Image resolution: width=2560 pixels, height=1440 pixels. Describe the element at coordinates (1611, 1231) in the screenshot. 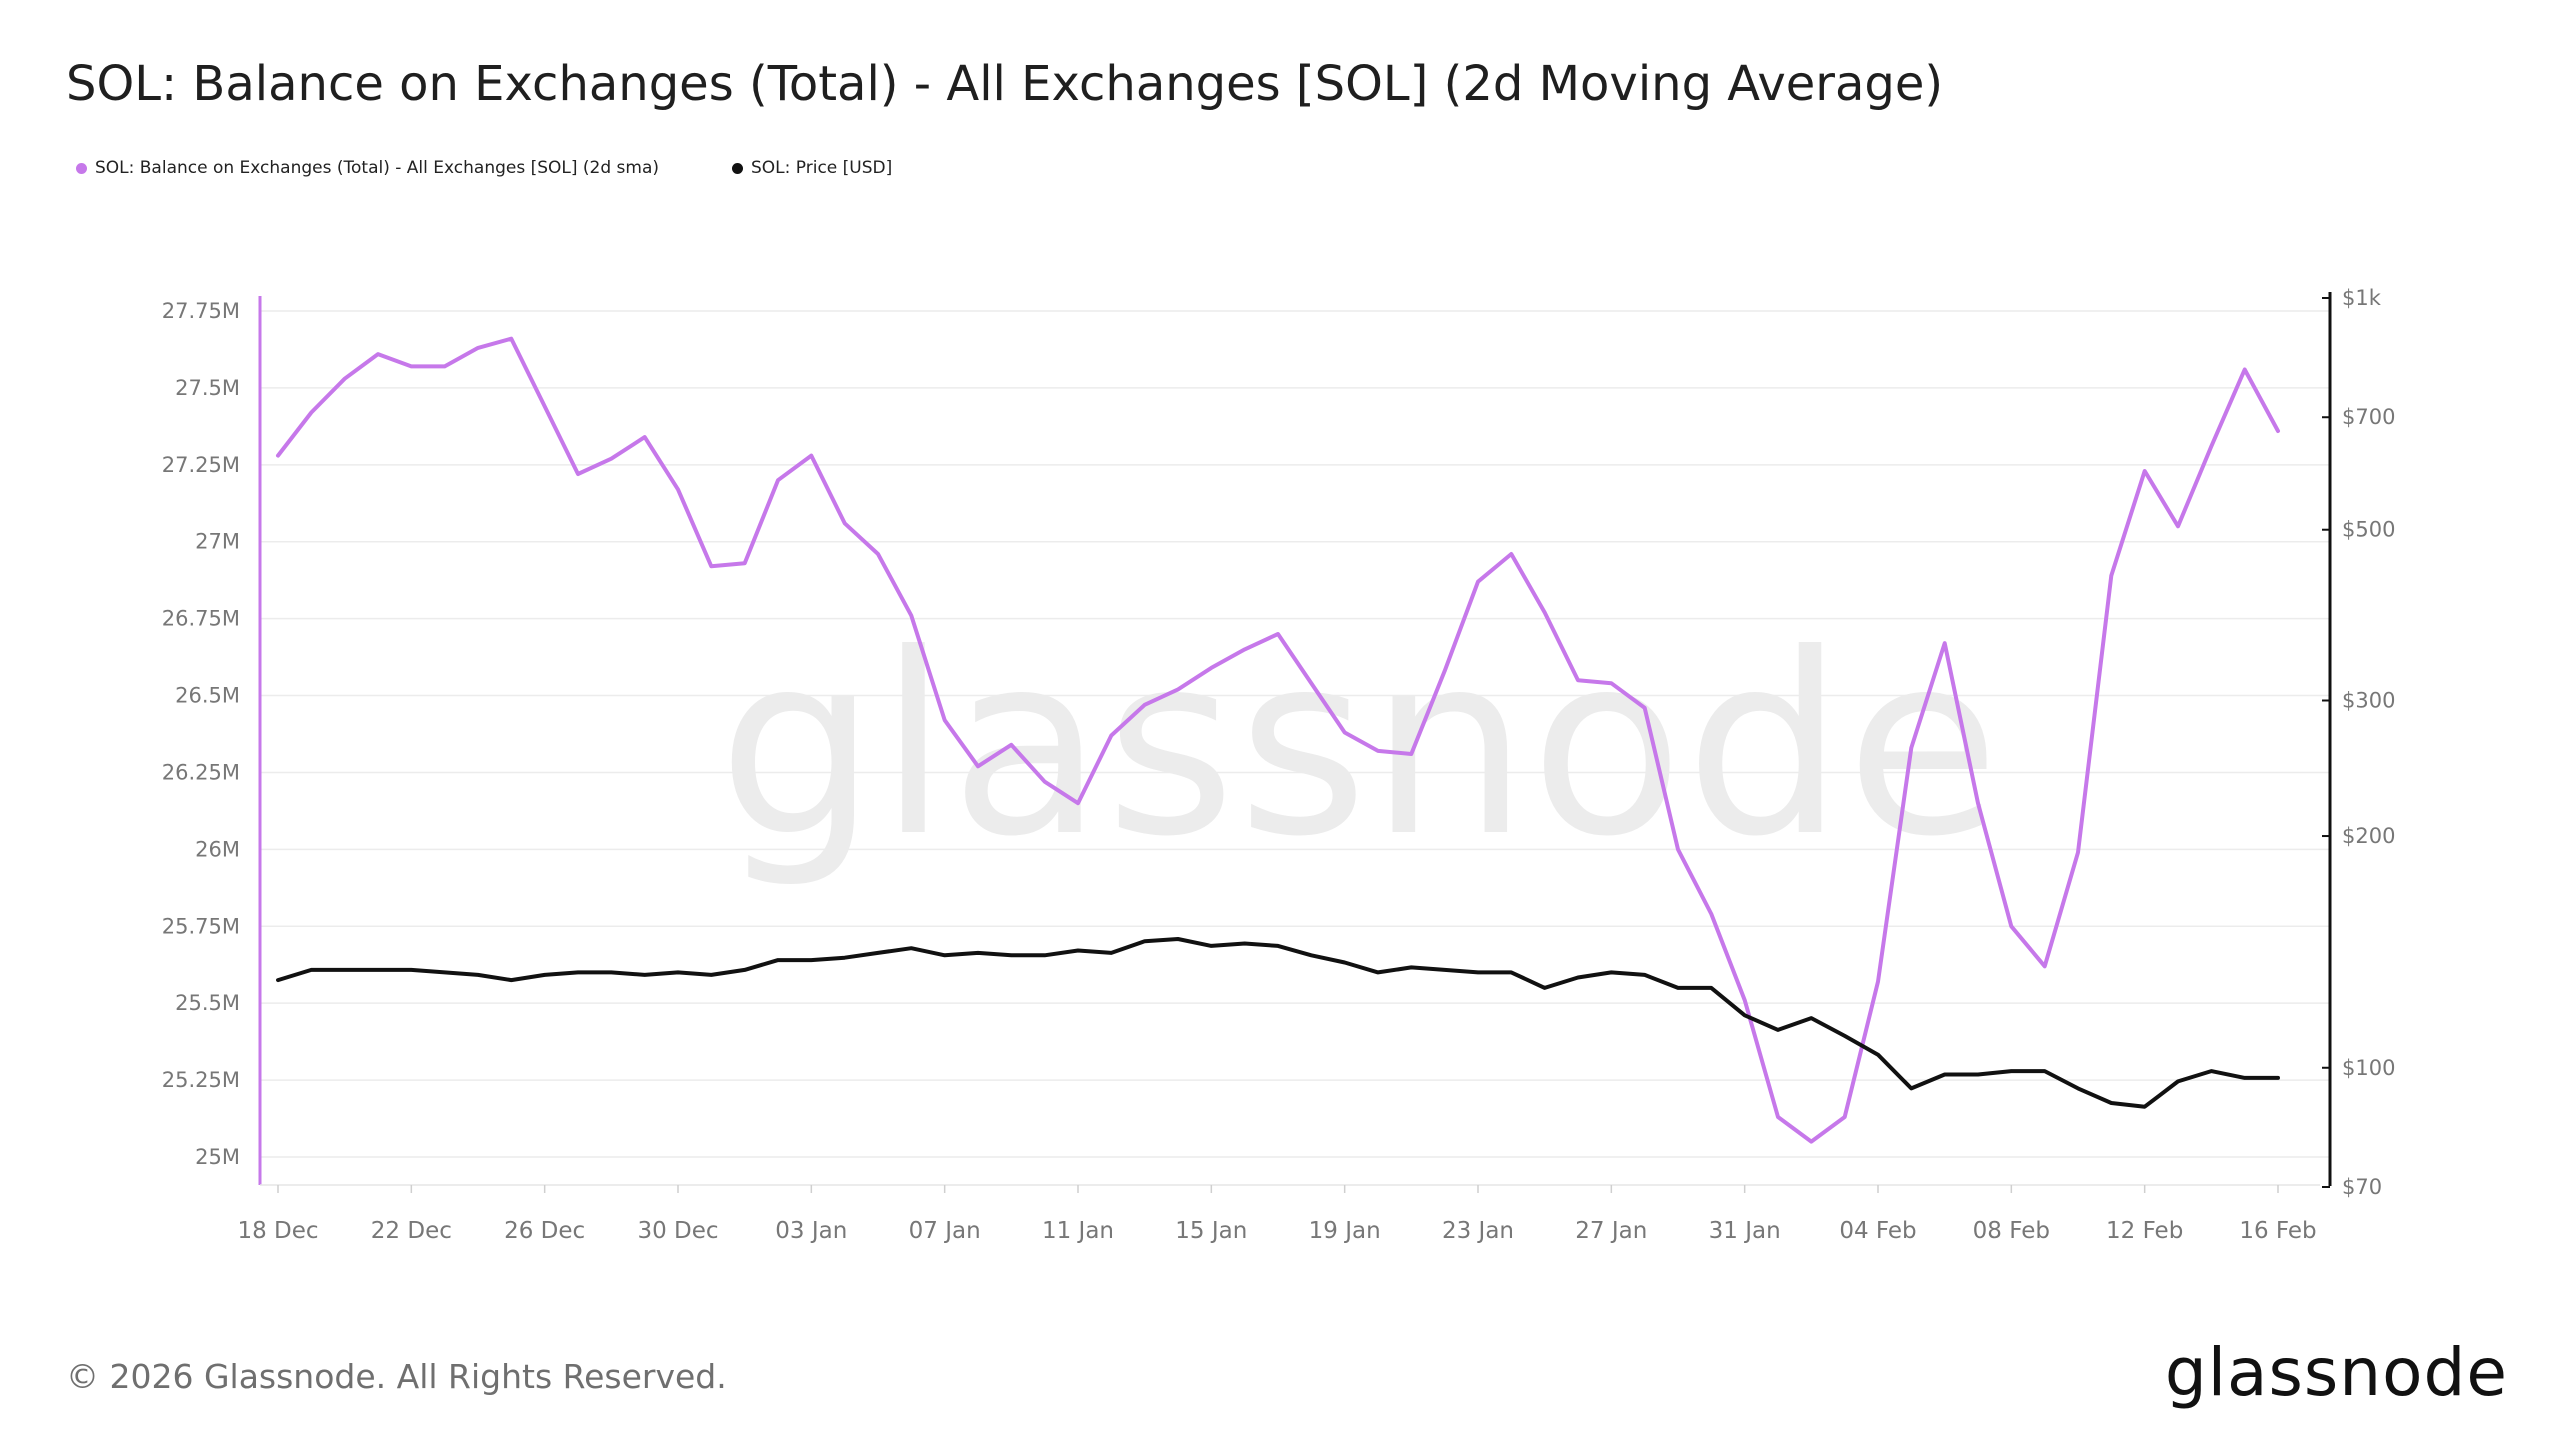

I see `x-tick-label: 27 Jan` at that location.